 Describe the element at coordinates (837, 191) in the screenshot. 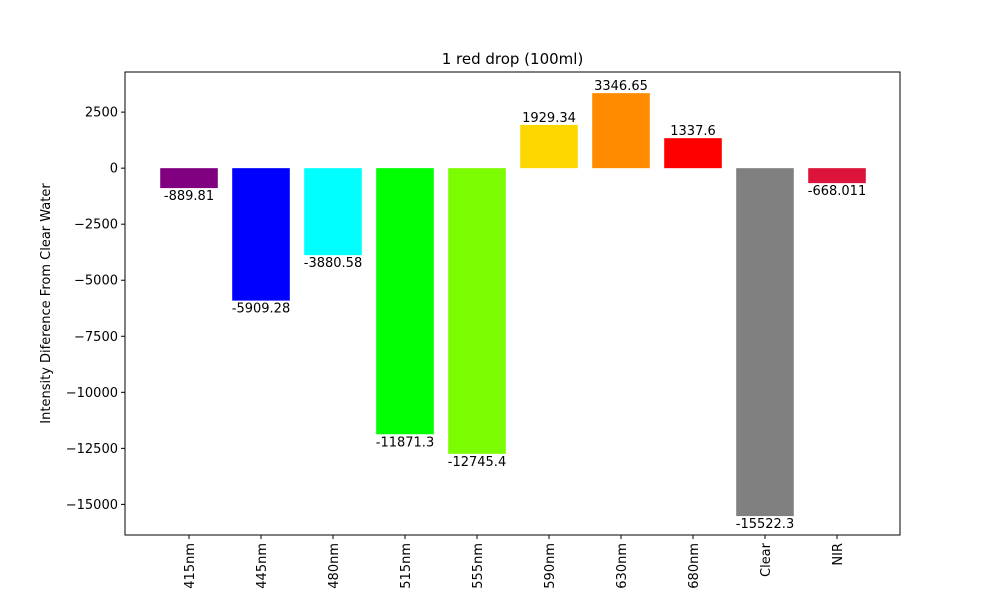

I see `data-label: -668.011` at that location.